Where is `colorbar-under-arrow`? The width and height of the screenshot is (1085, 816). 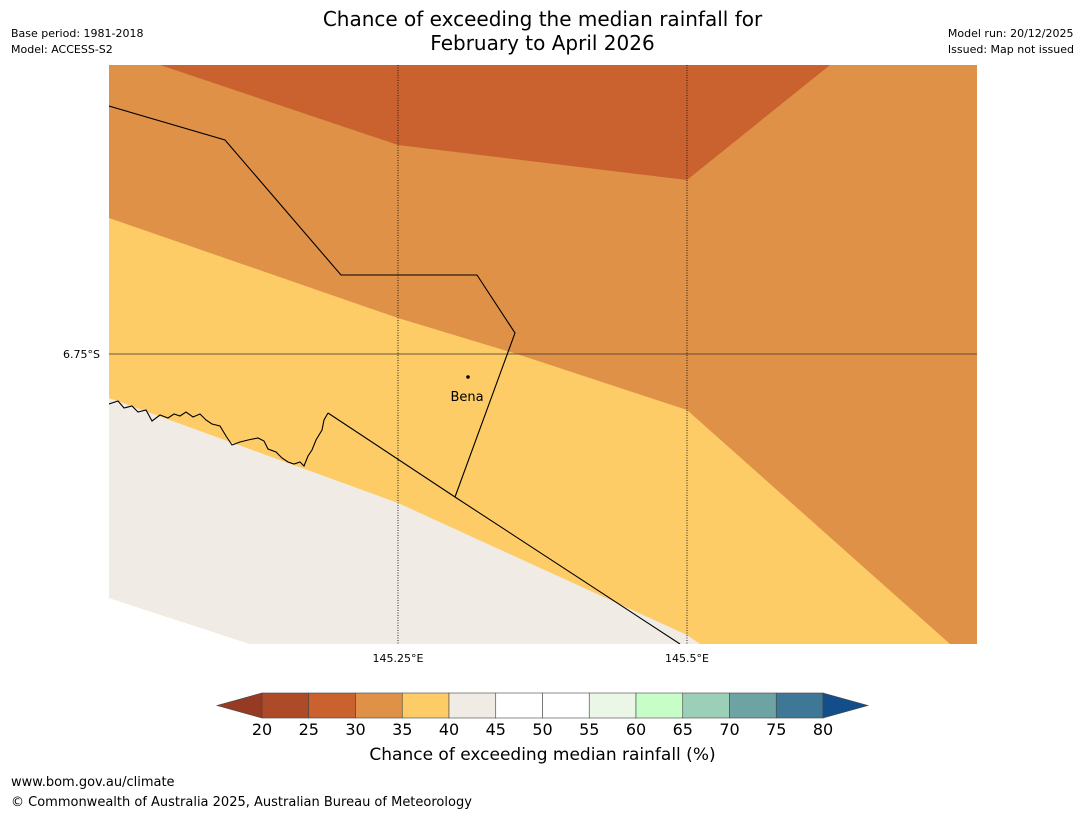
colorbar-under-arrow is located at coordinates (239, 705).